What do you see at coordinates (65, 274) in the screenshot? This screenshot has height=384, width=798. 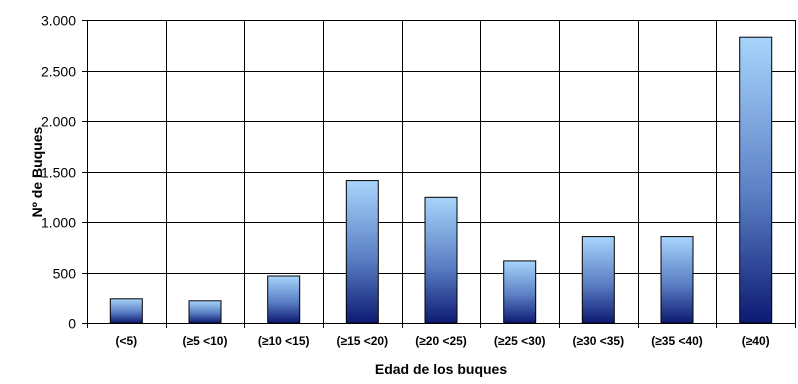 I see `y-tick-label: 500` at bounding box center [65, 274].